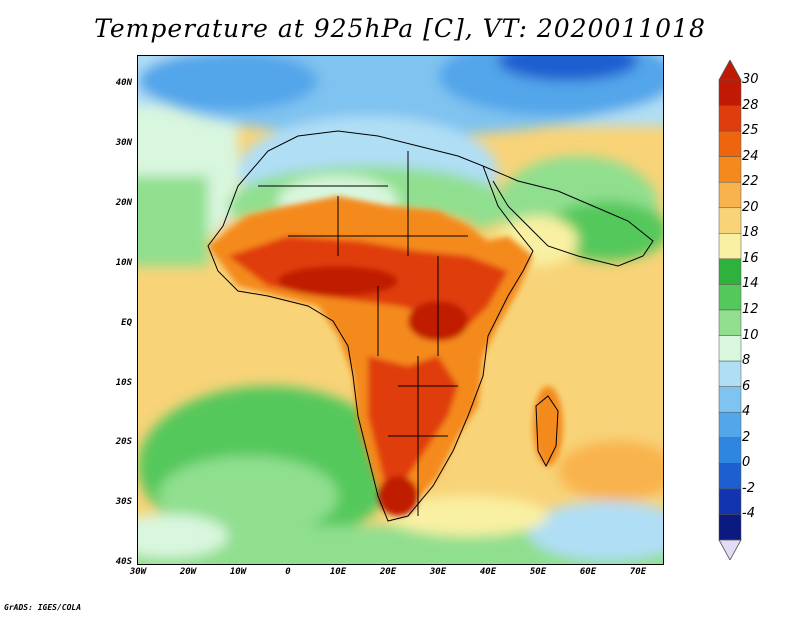 This screenshot has height=618, width=800. I want to click on lon-label-10w: 10W, so click(238, 572).